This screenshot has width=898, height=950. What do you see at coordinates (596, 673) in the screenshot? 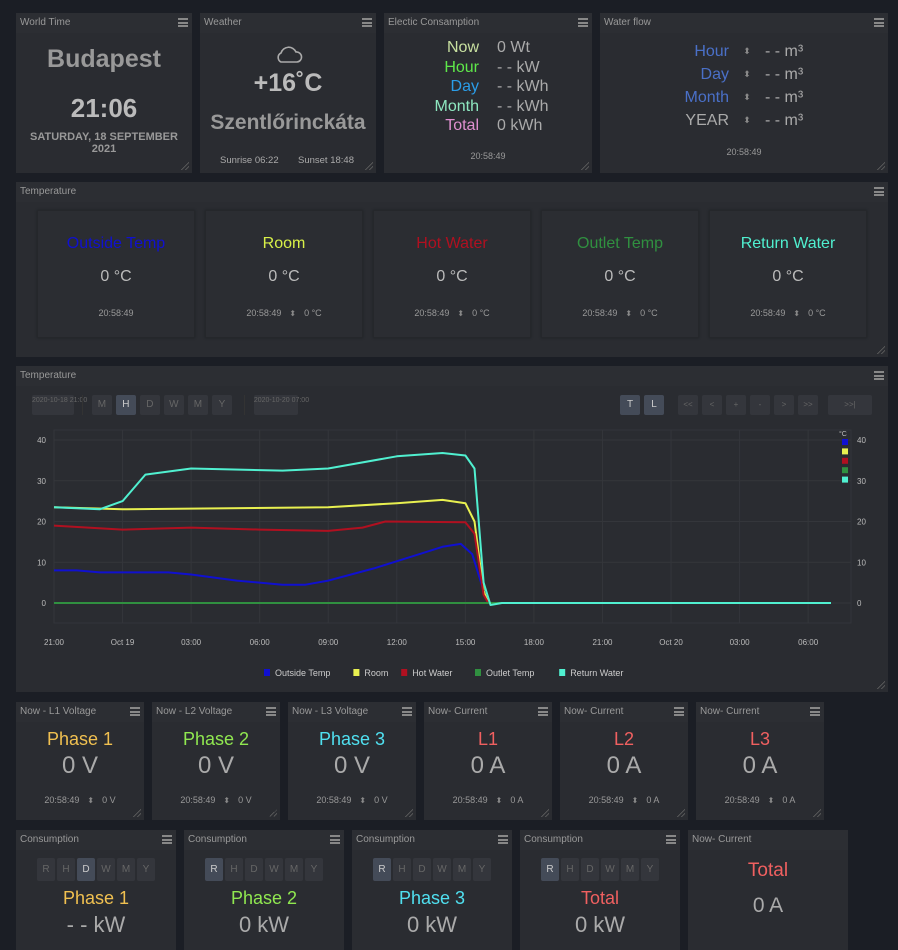
I see `legend-label: Return Water` at bounding box center [596, 673].